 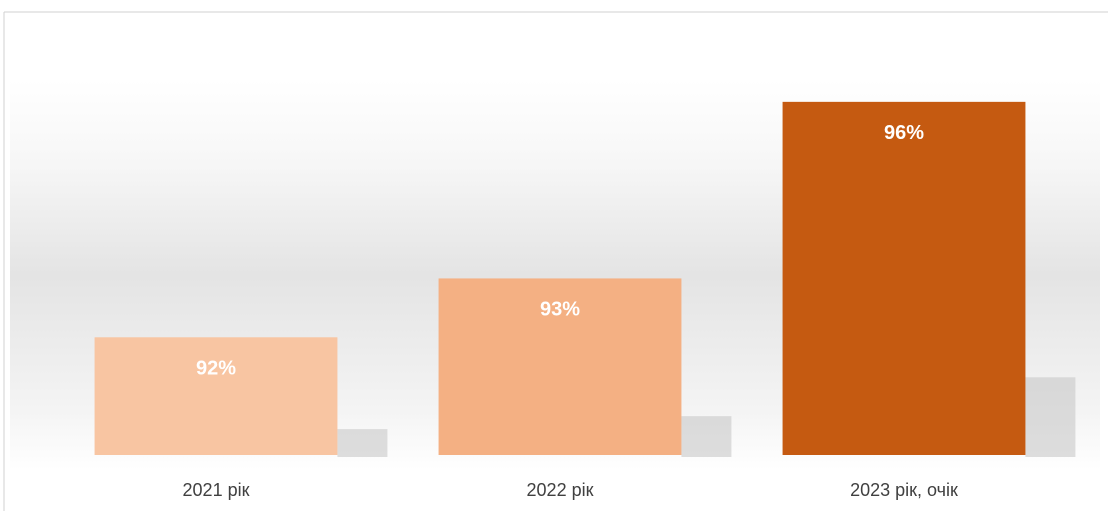 I want to click on value-label: 92%, so click(x=216, y=369).